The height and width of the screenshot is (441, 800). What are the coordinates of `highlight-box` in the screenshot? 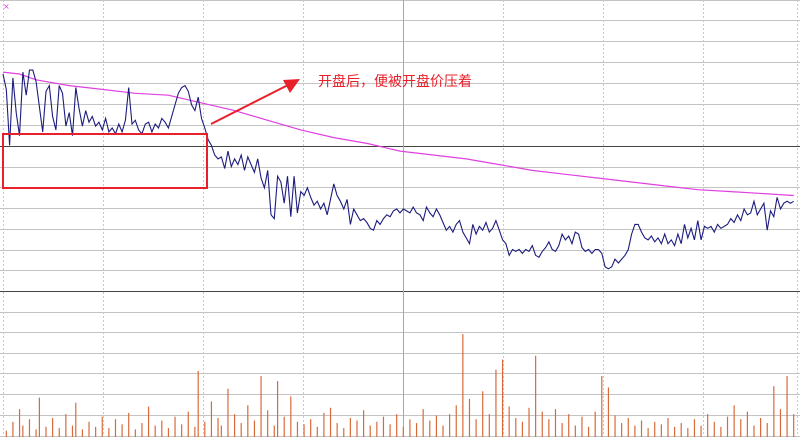 It's located at (105, 161).